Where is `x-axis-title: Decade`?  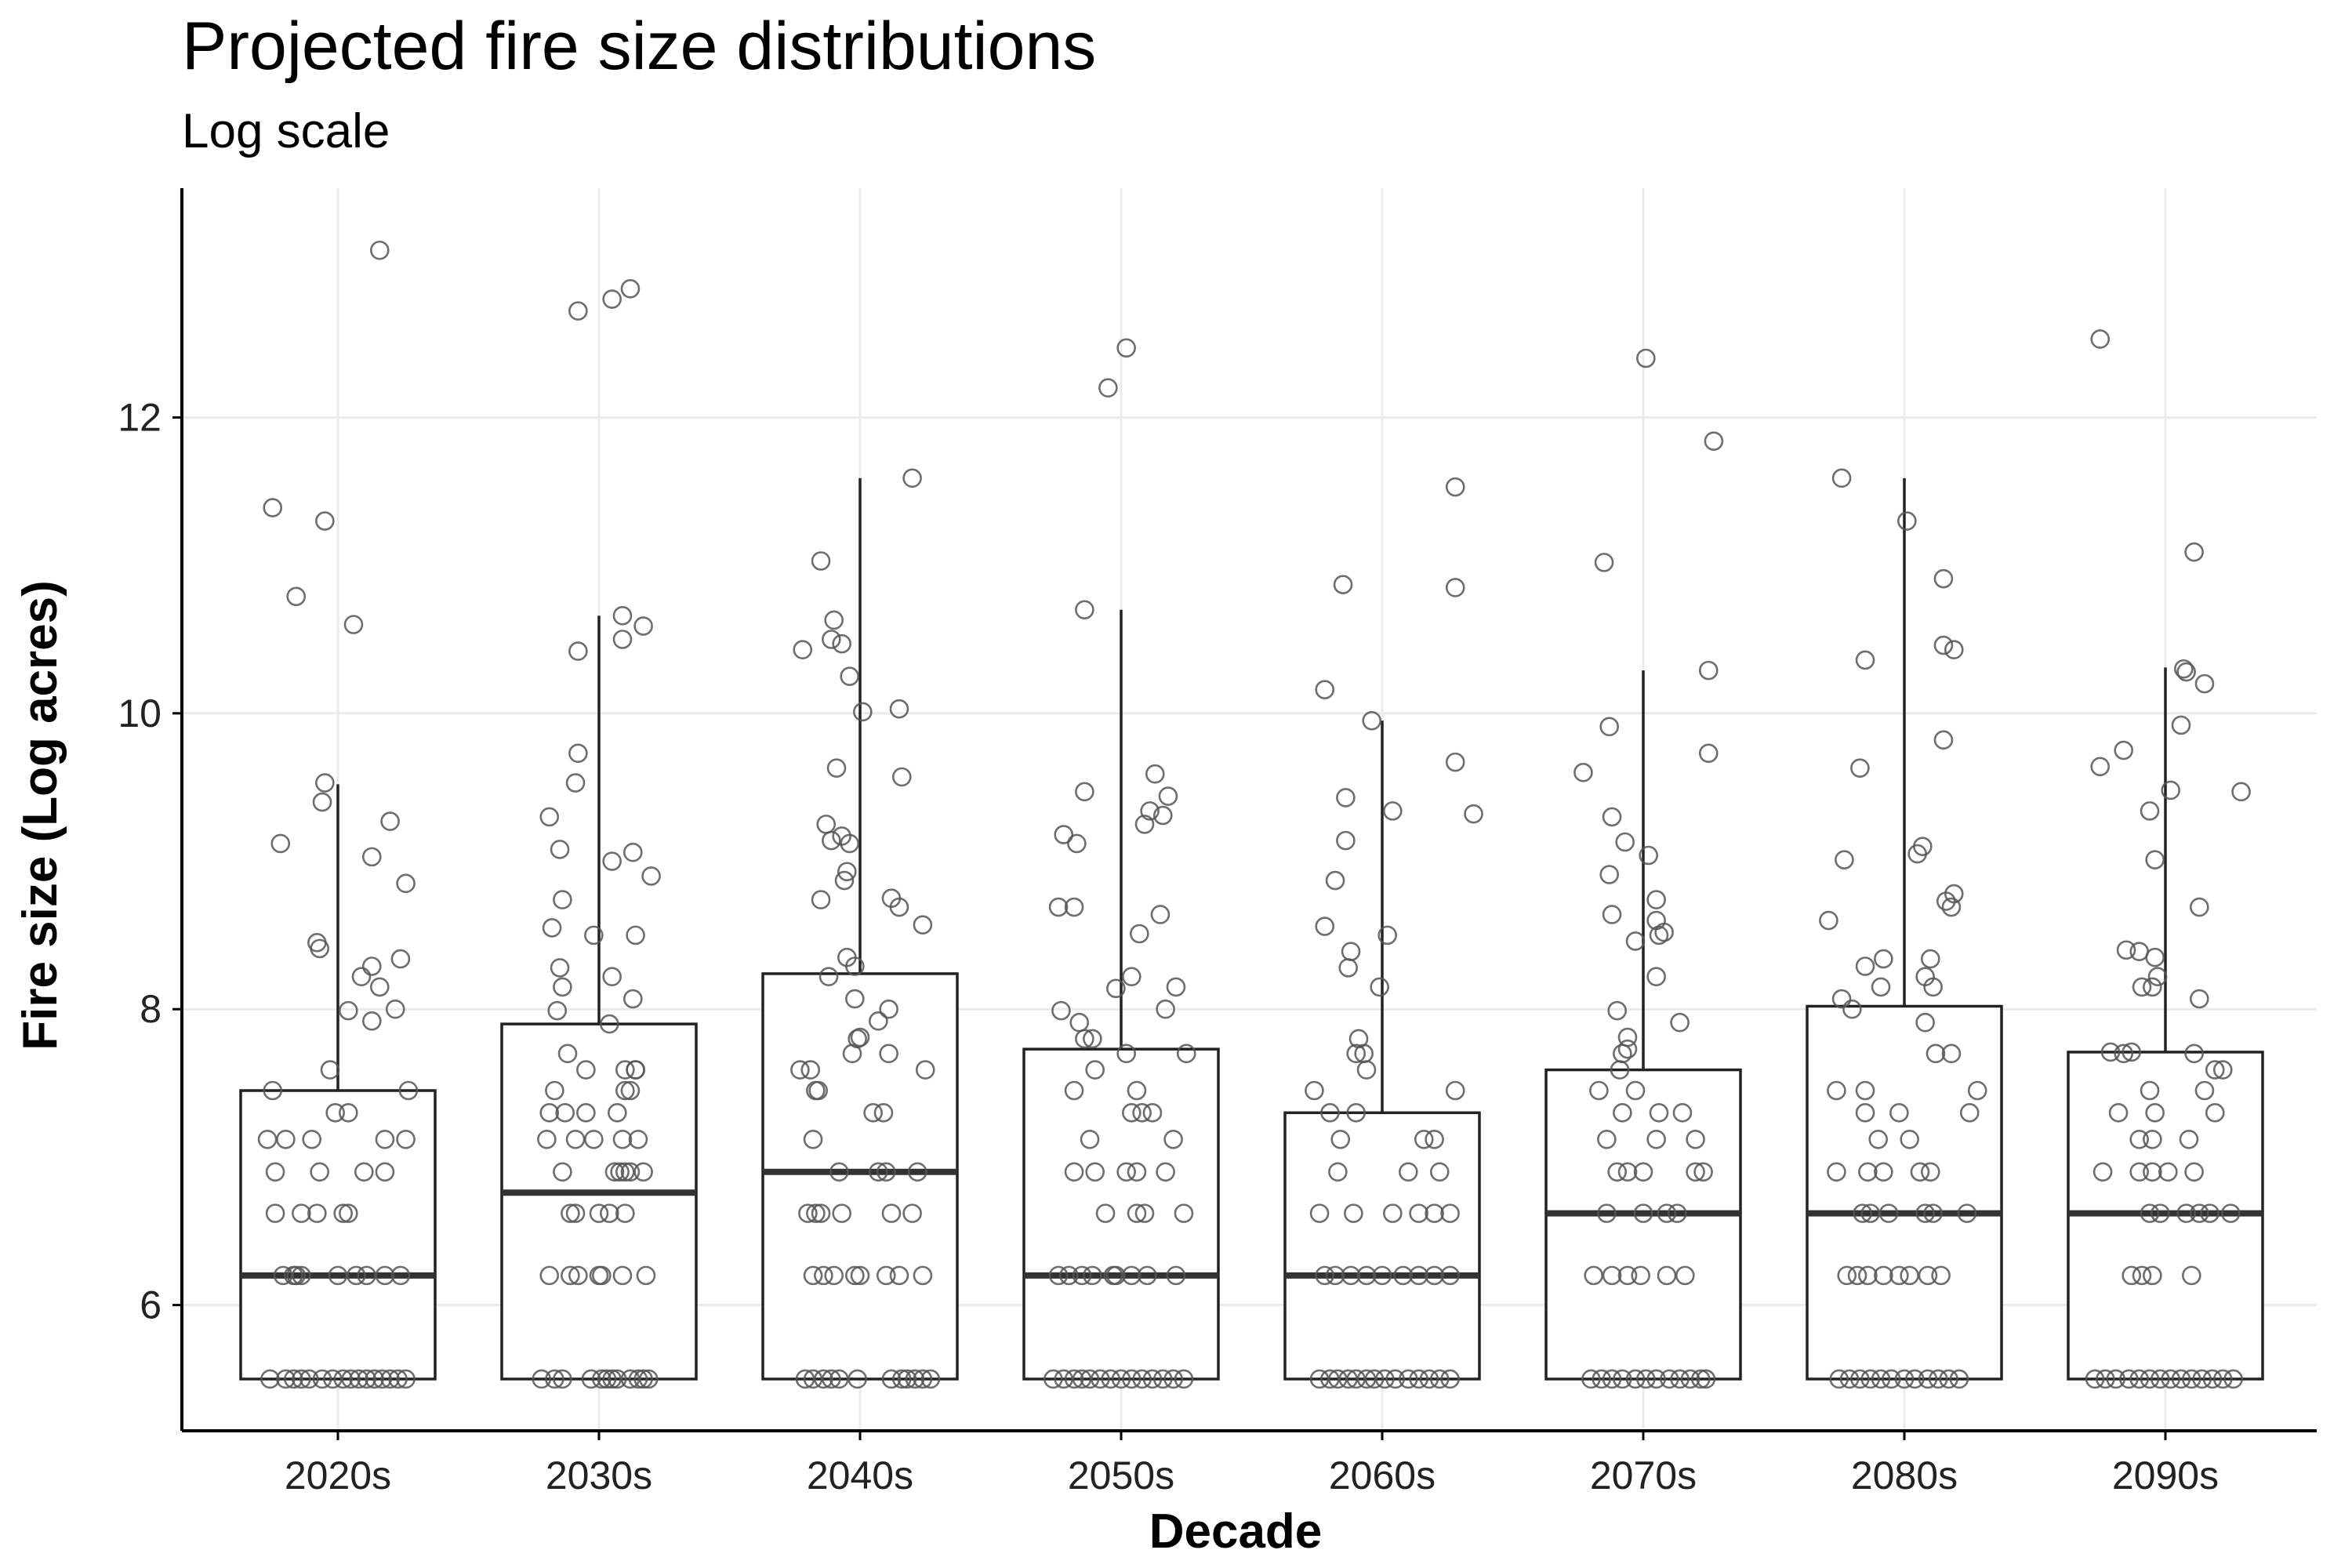
x-axis-title: Decade is located at coordinates (1236, 1531).